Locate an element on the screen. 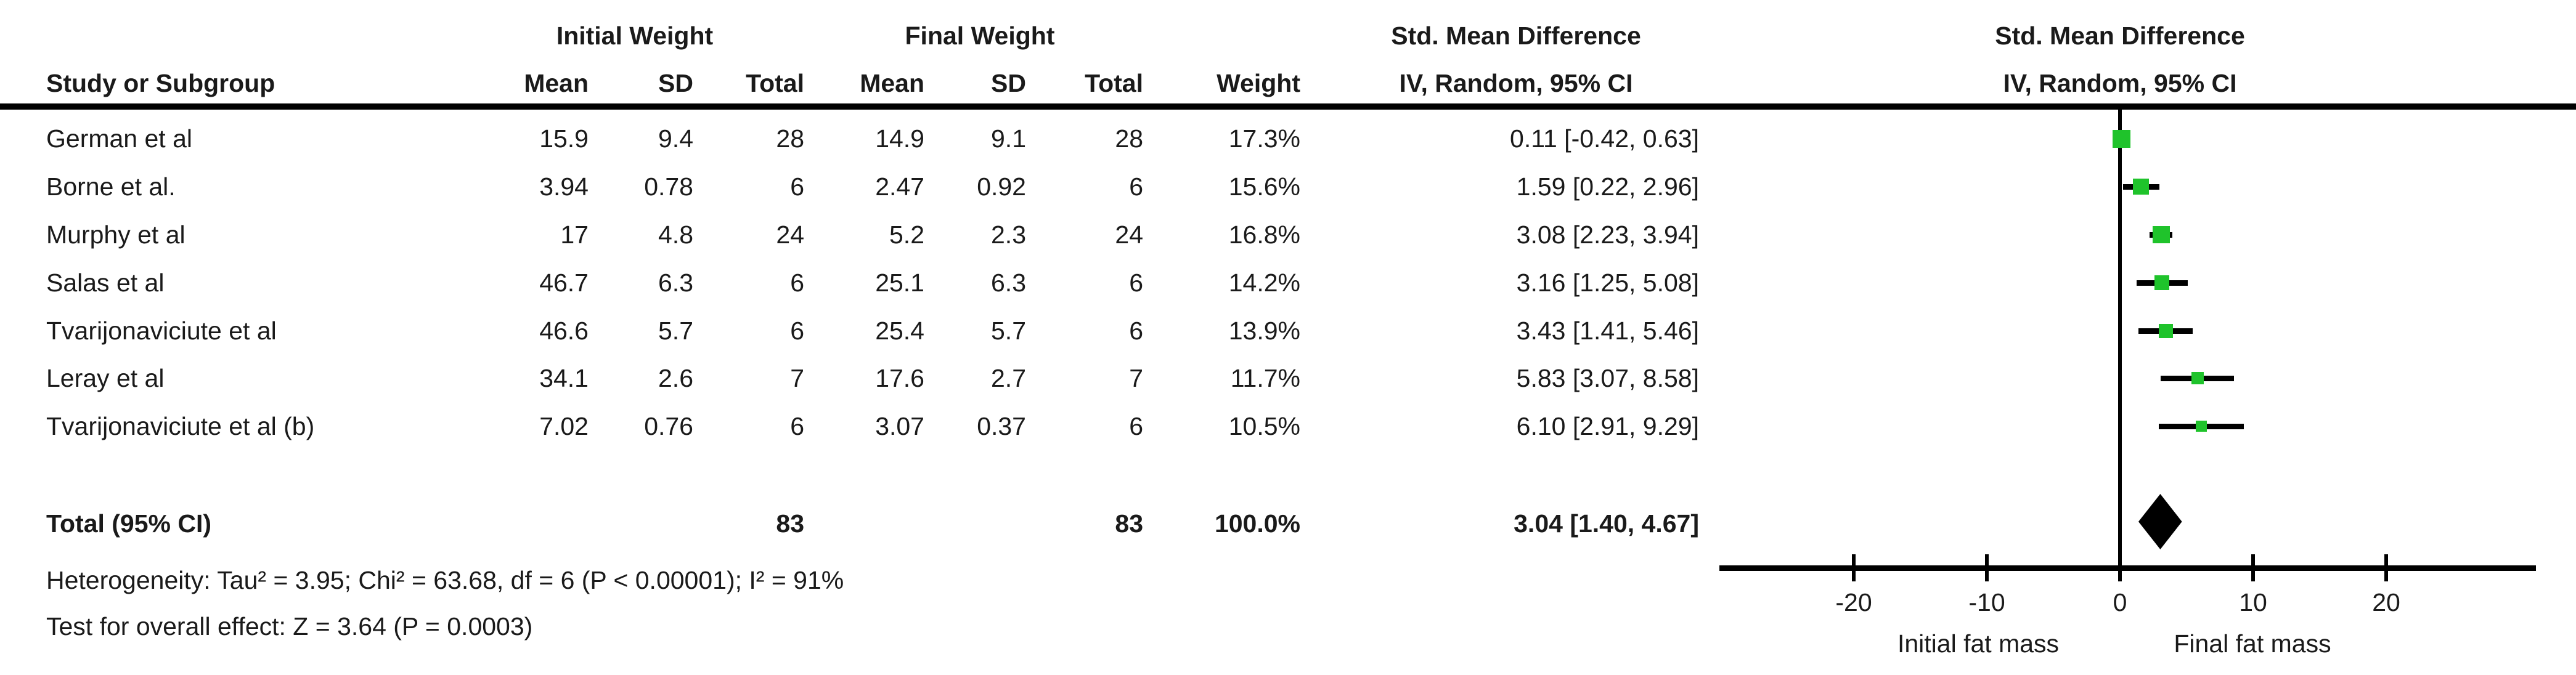  total-weight-cell: 100.0% is located at coordinates (1257, 523).